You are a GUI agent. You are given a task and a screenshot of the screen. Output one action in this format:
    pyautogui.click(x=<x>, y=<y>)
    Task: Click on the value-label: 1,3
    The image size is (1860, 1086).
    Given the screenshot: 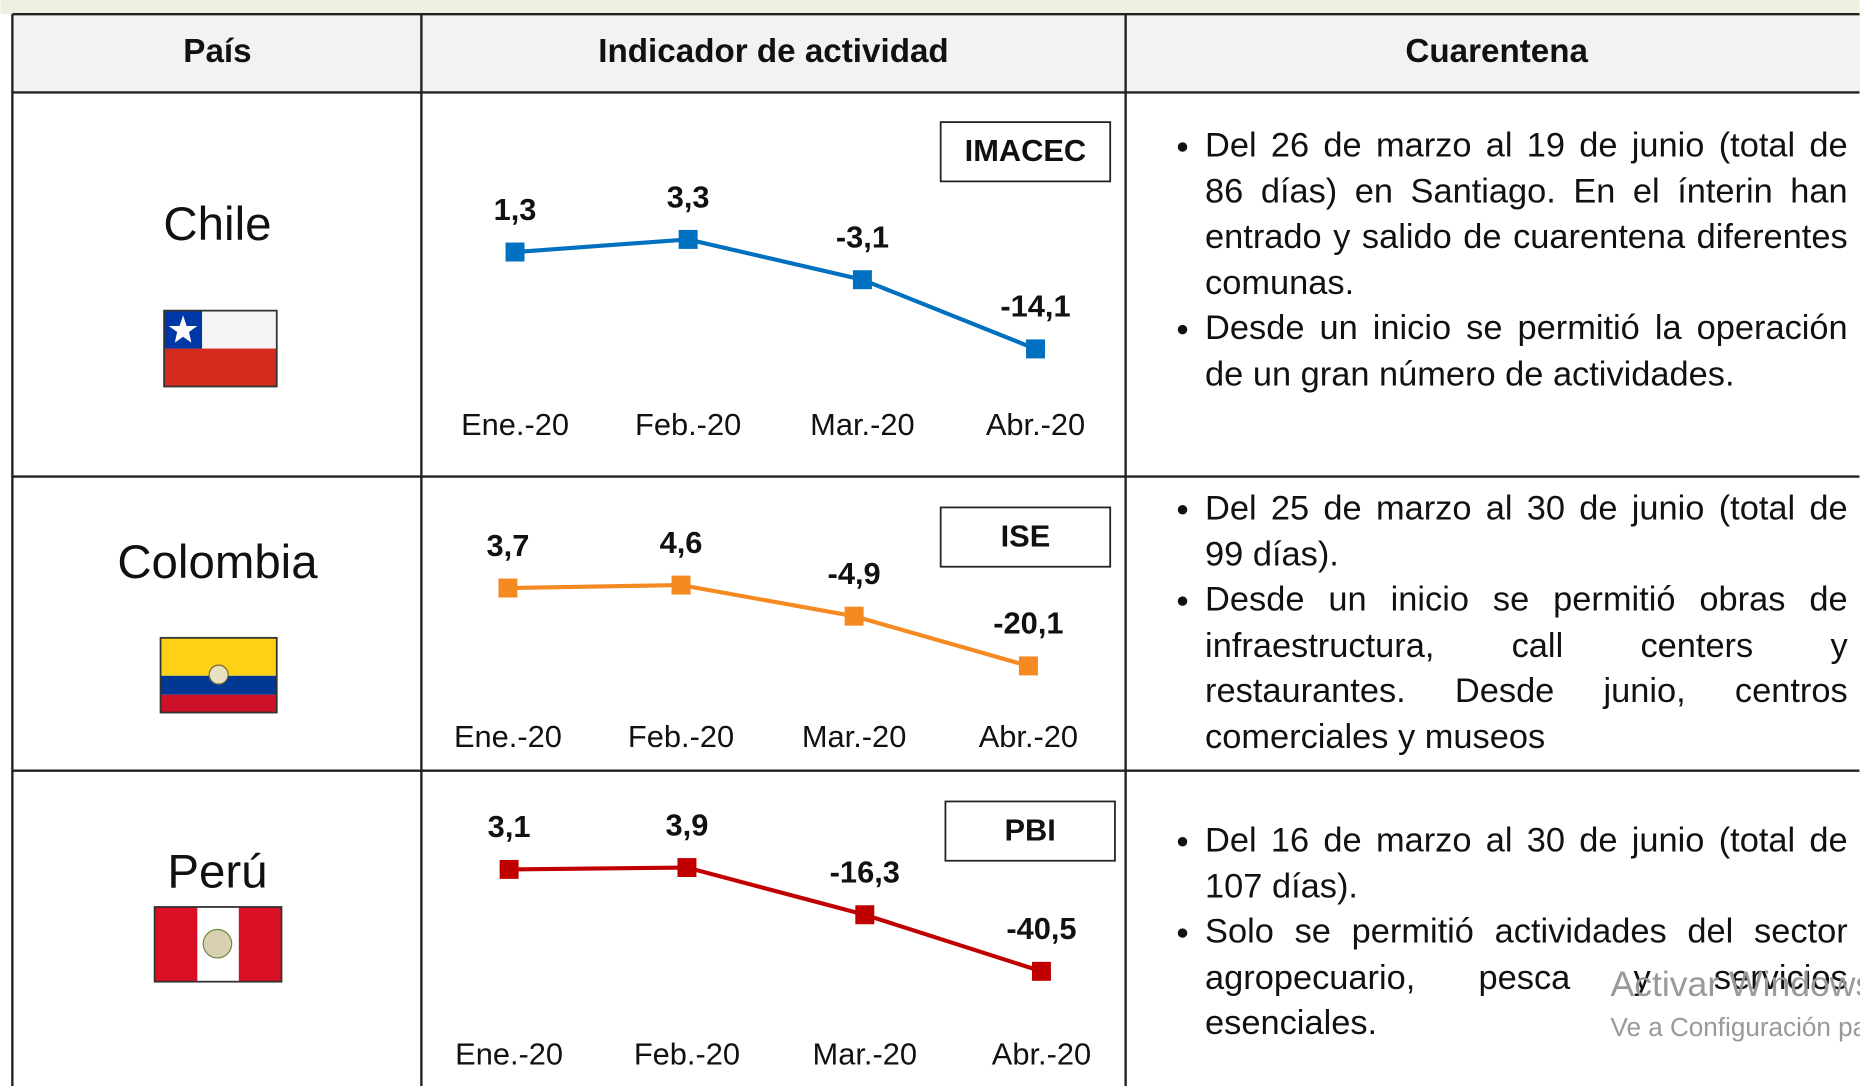 What is the action you would take?
    pyautogui.click(x=515, y=209)
    